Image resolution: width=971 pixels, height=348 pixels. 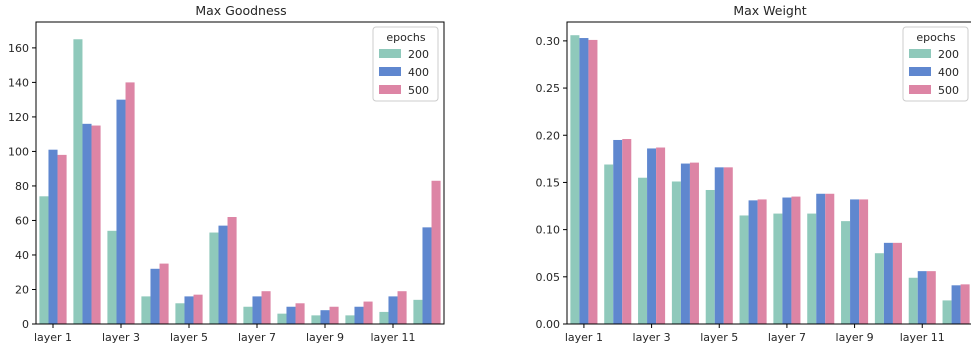 What do you see at coordinates (548, 135) in the screenshot?
I see `y-tick-label: 0.20` at bounding box center [548, 135].